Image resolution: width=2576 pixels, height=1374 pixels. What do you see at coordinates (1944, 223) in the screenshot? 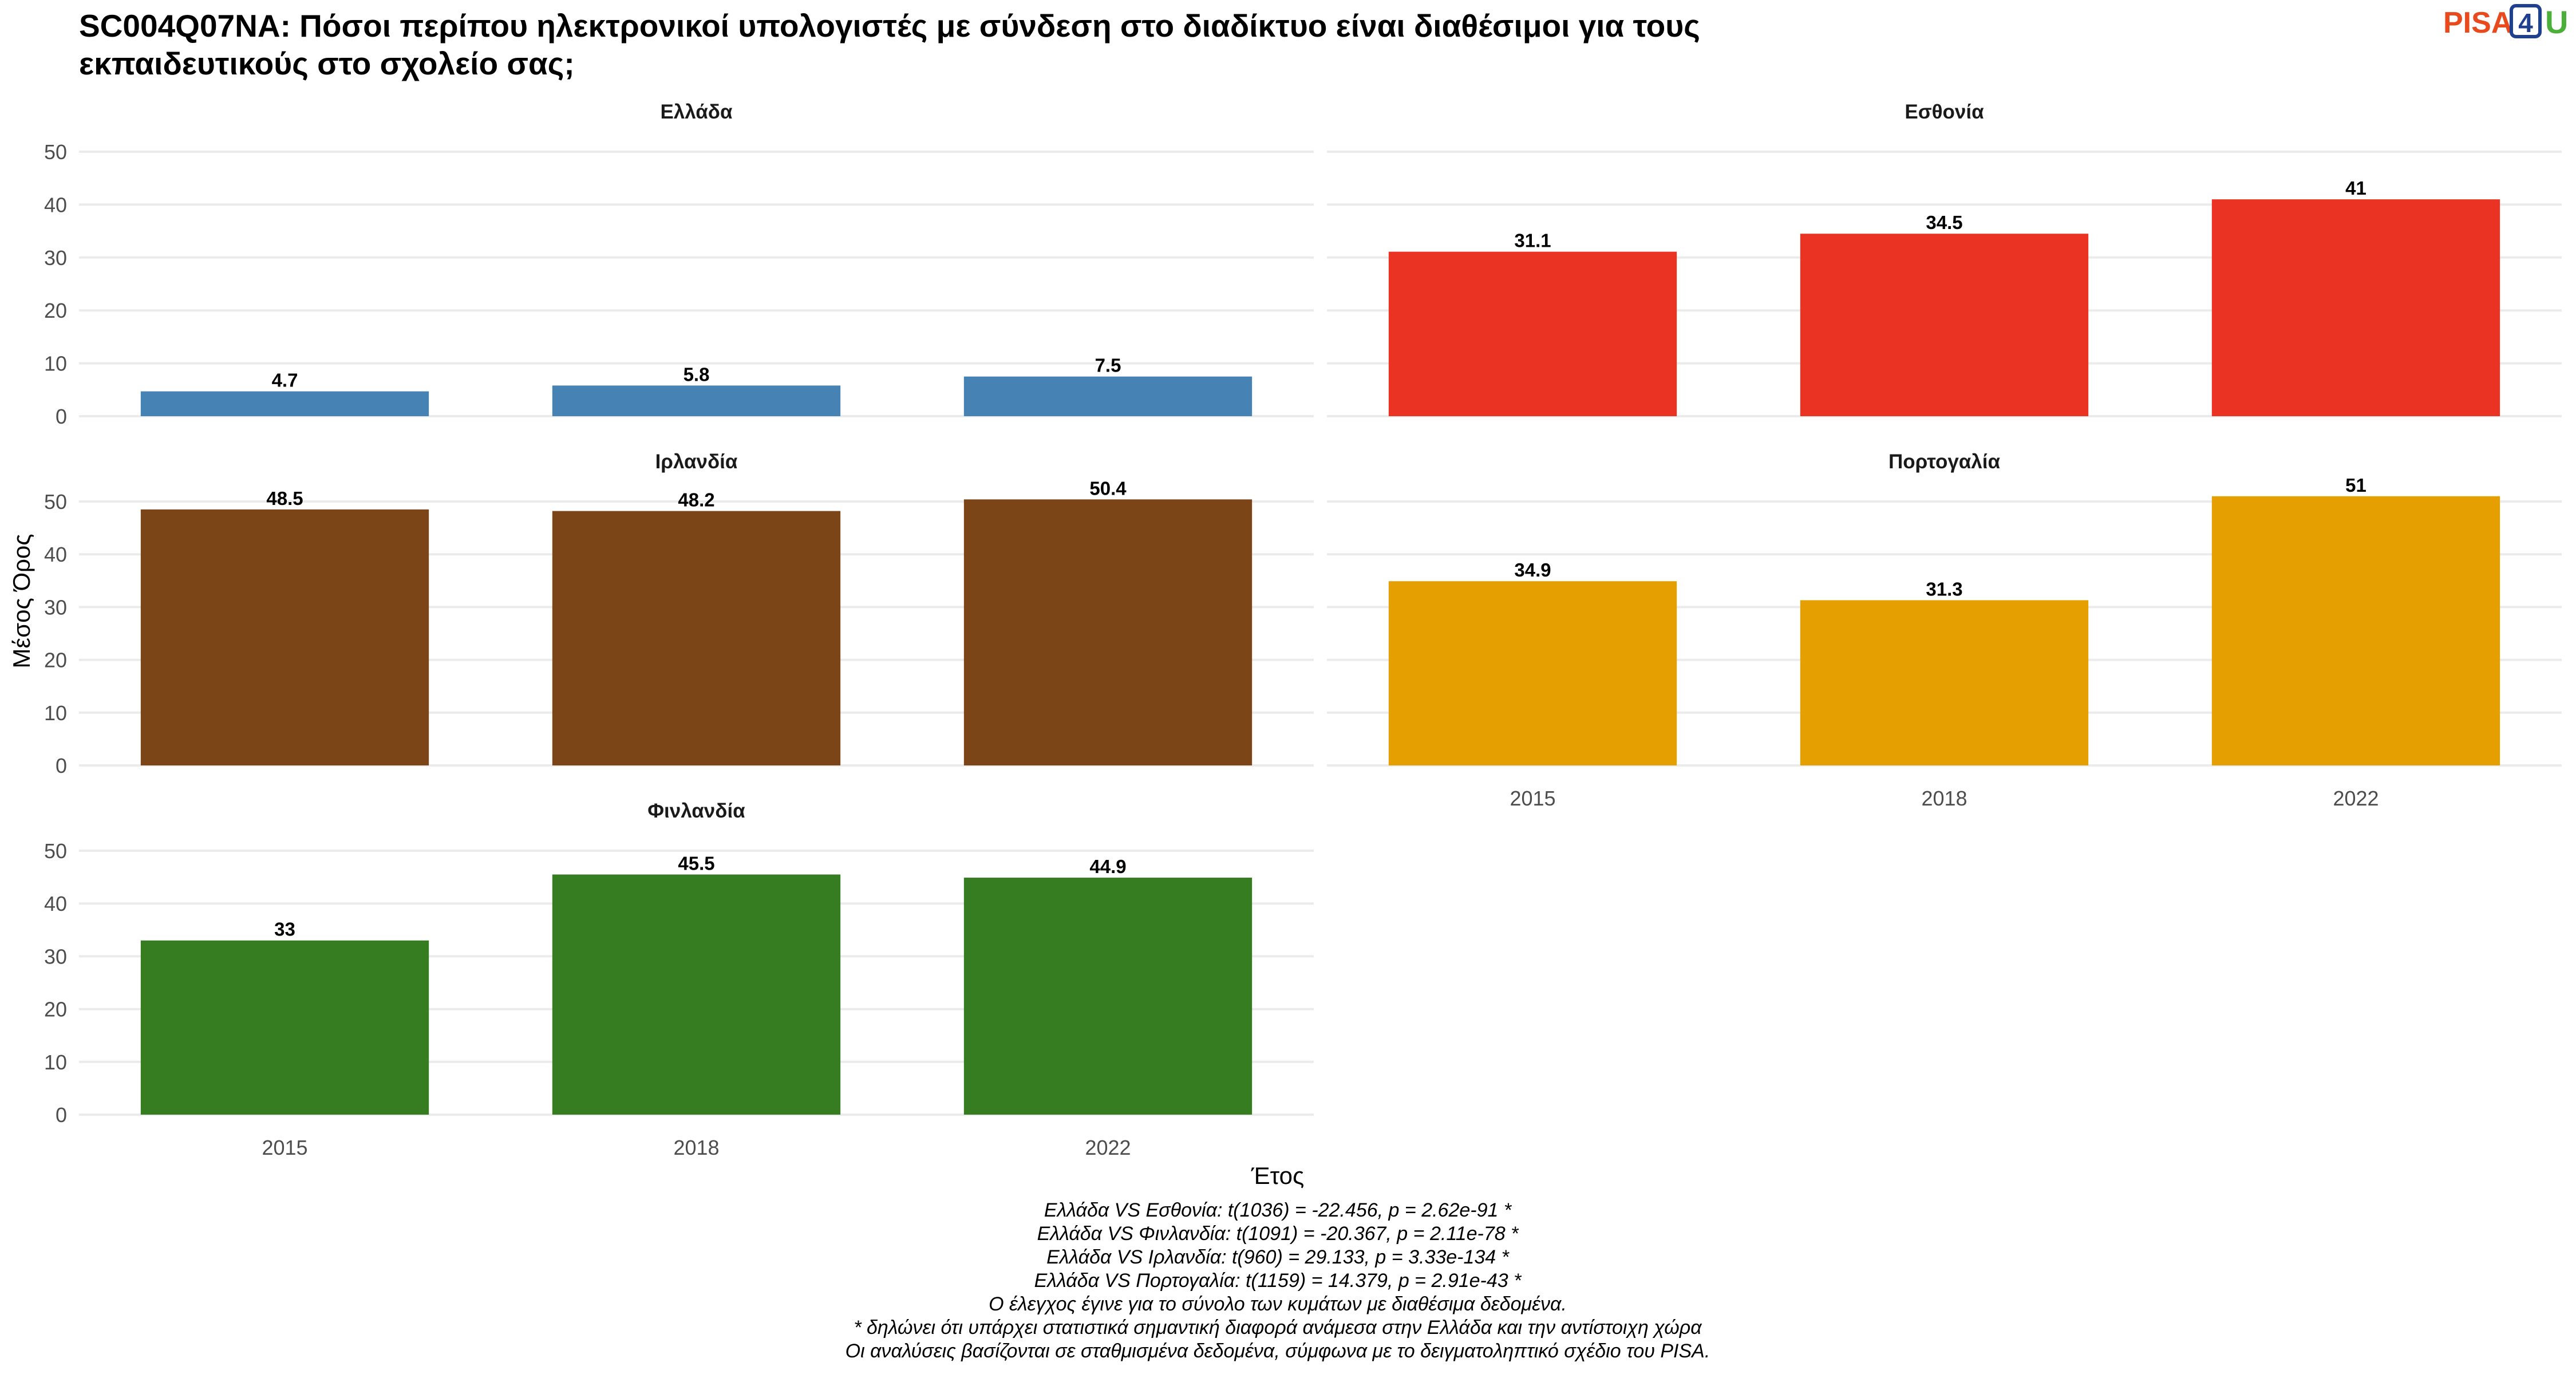
I see `bar-data-label: 34.5` at bounding box center [1944, 223].